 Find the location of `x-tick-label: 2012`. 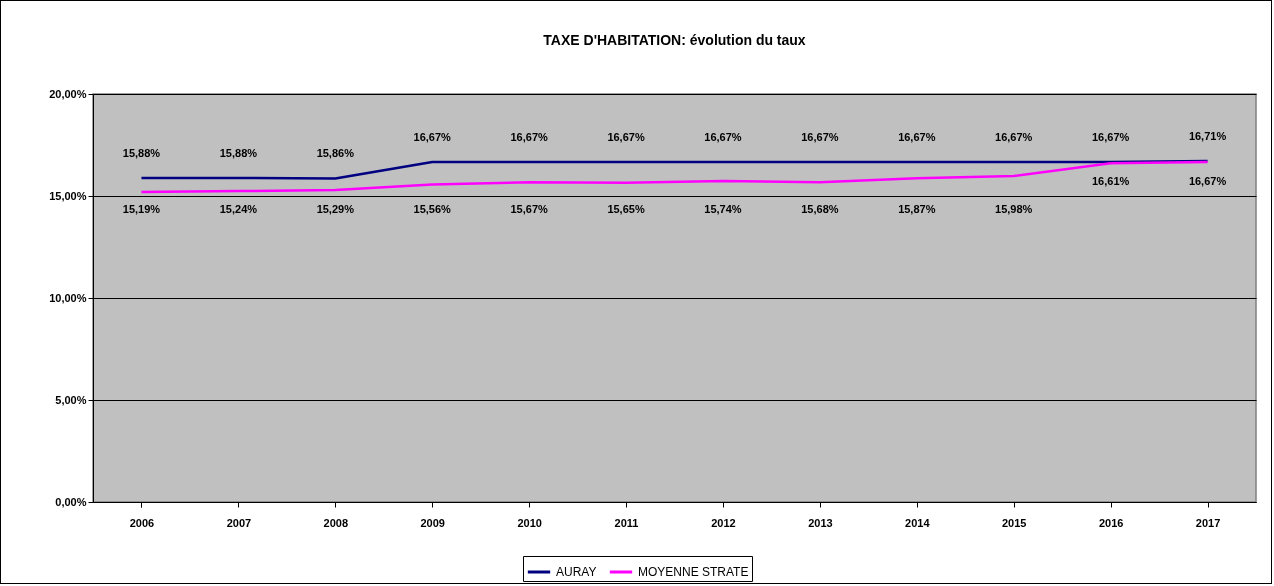

x-tick-label: 2012 is located at coordinates (723, 522).